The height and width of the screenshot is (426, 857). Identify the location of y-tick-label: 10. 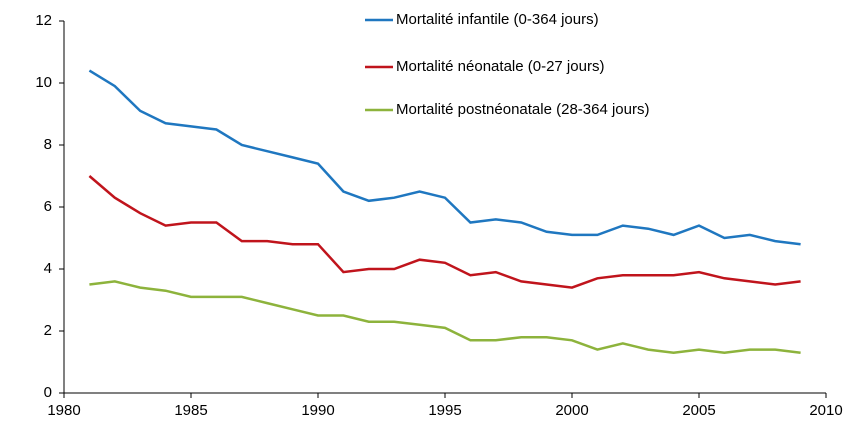
(43, 82).